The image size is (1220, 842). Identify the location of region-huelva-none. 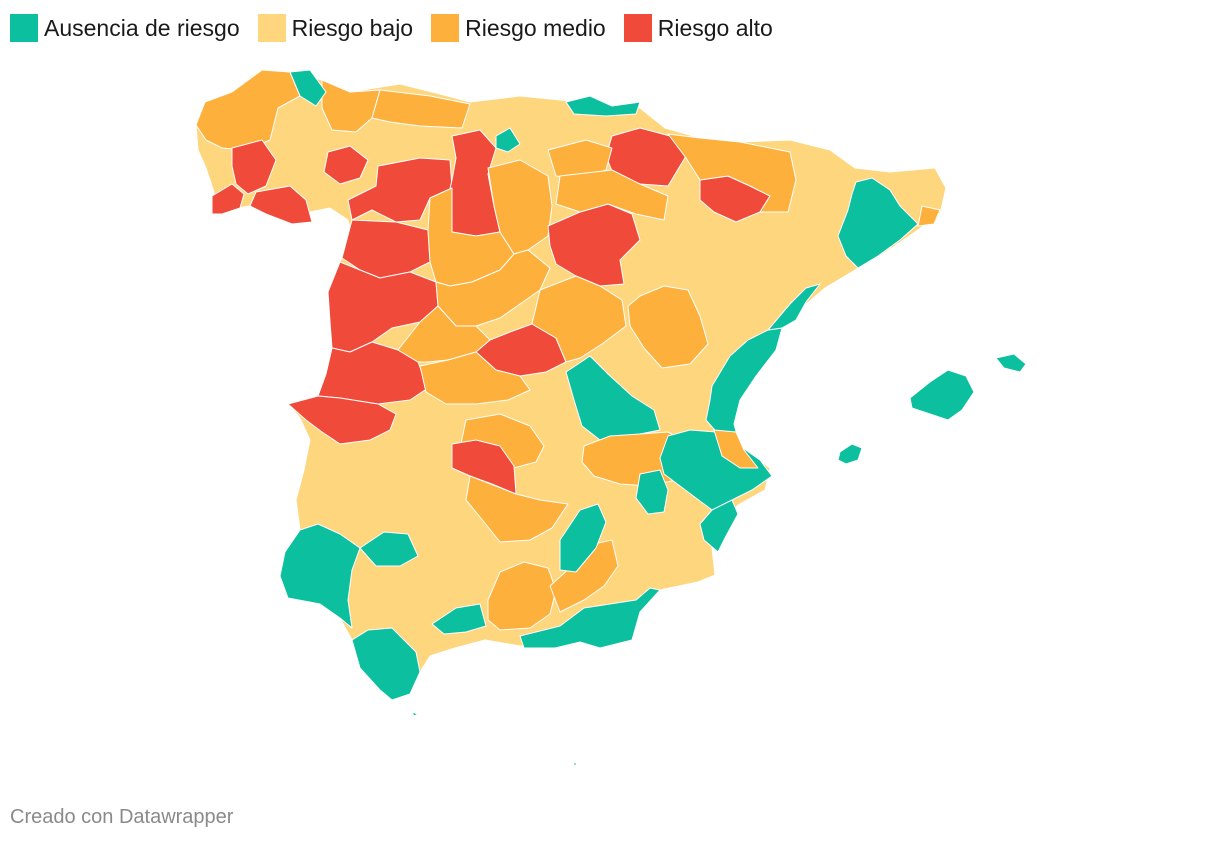
(320, 576).